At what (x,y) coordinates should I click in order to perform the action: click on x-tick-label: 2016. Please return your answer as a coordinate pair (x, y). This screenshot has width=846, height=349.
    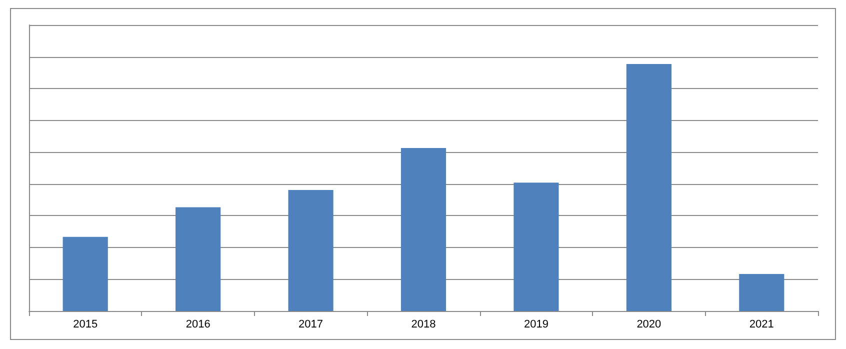
    Looking at the image, I should click on (198, 324).